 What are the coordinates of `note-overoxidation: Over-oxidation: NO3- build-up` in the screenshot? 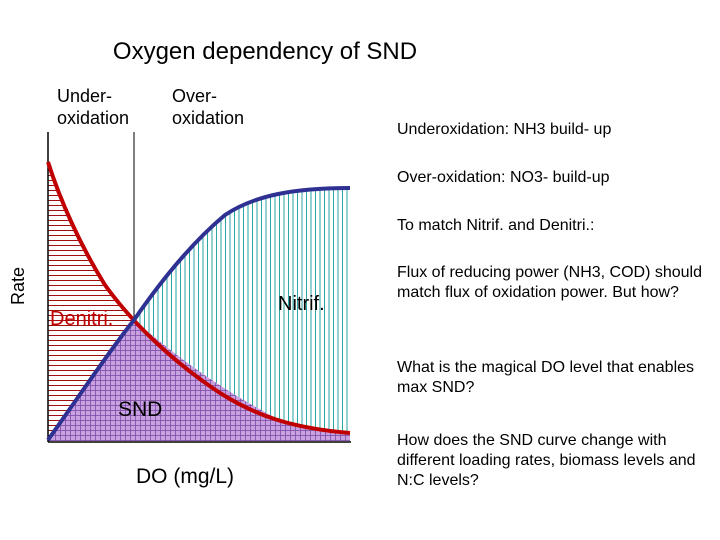 It's located at (503, 177).